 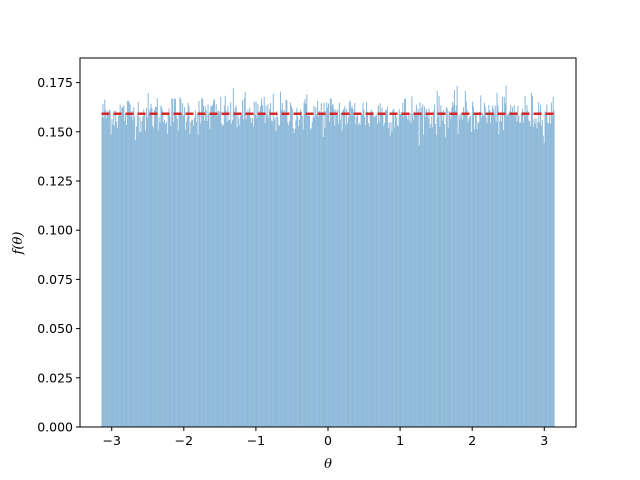 What do you see at coordinates (55, 279) in the screenshot?
I see `y-tick-label: 0.075` at bounding box center [55, 279].